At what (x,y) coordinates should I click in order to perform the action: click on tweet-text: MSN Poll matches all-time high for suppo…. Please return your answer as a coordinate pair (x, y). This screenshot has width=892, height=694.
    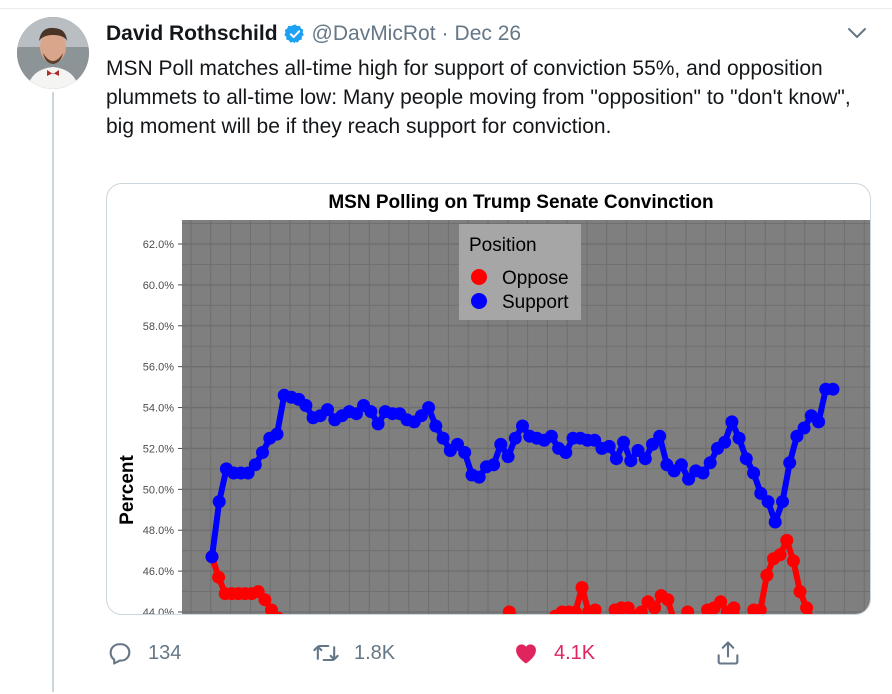
    Looking at the image, I should click on (478, 97).